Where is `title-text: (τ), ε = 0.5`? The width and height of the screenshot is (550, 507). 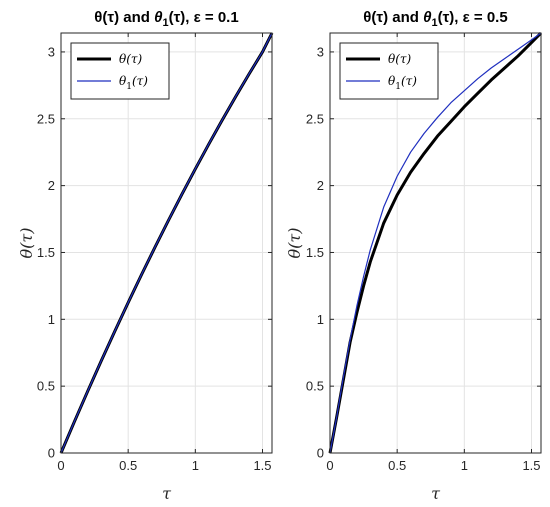
title-text: (τ), ε = 0.5 is located at coordinates (473, 17).